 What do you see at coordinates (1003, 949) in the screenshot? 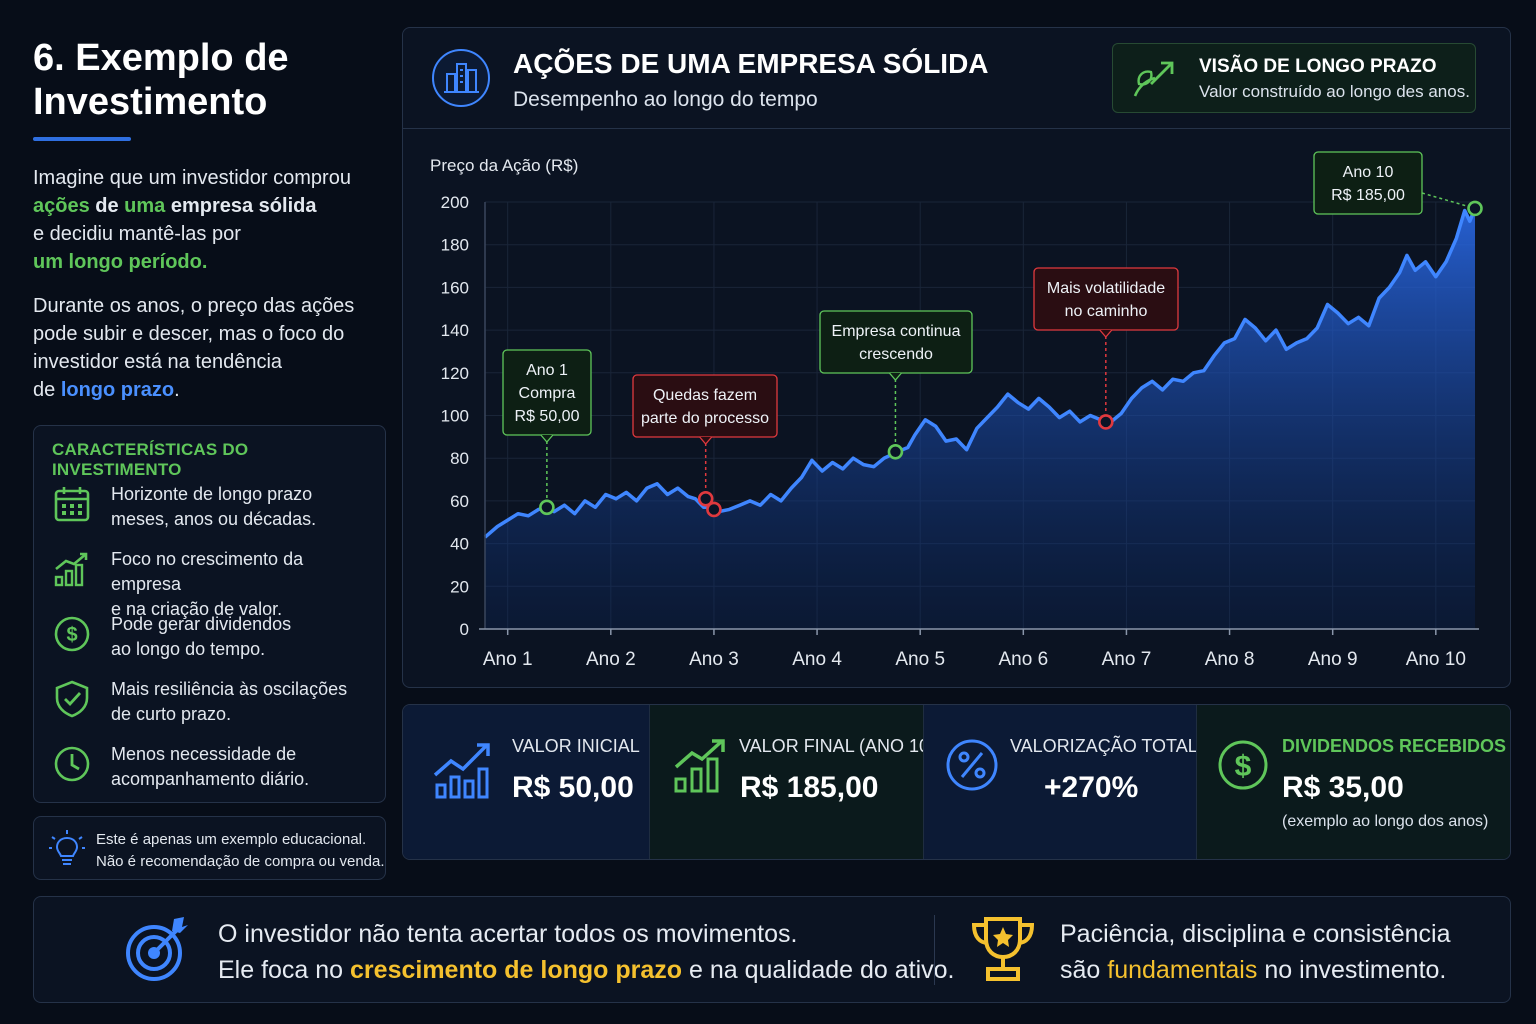
I see `trophy-icon` at bounding box center [1003, 949].